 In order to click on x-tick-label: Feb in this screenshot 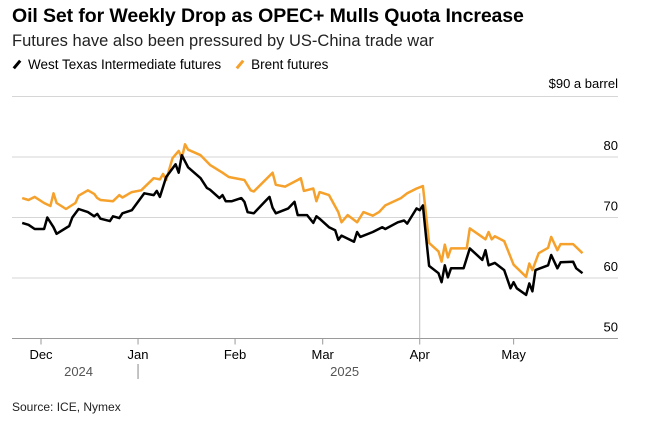, I will do `click(235, 354)`.